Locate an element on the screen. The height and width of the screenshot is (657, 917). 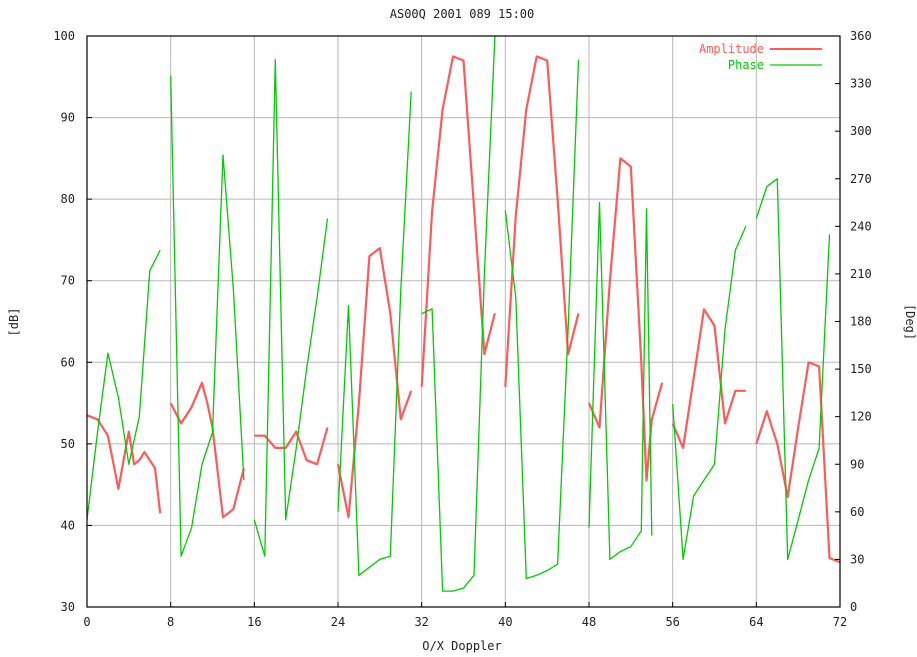
y-tick-label-right: 240 is located at coordinates (861, 226).